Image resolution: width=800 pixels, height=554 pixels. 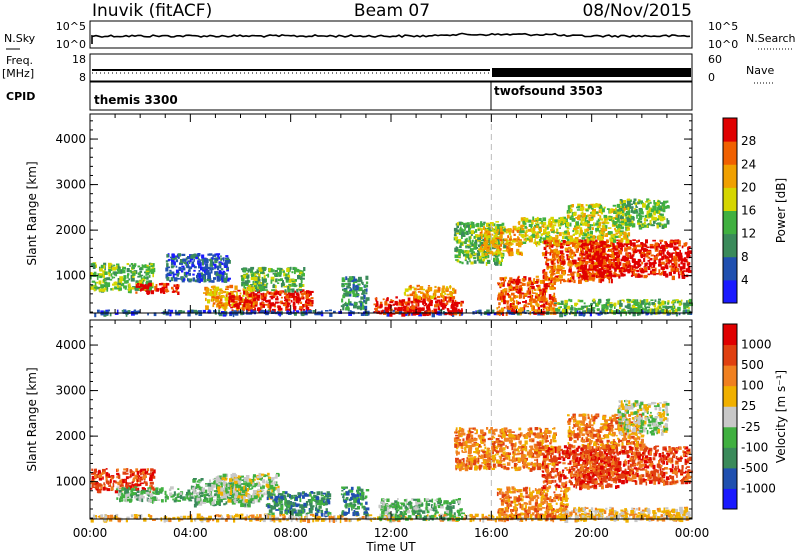 I want to click on power-ytick-label: 4000, so click(x=70, y=139).